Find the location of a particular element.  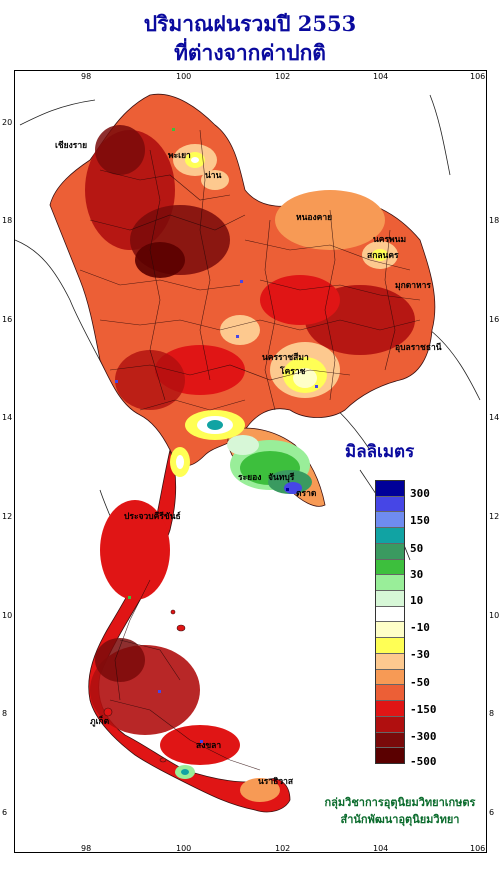

y-tick-left: 16 is located at coordinates (7, 319).